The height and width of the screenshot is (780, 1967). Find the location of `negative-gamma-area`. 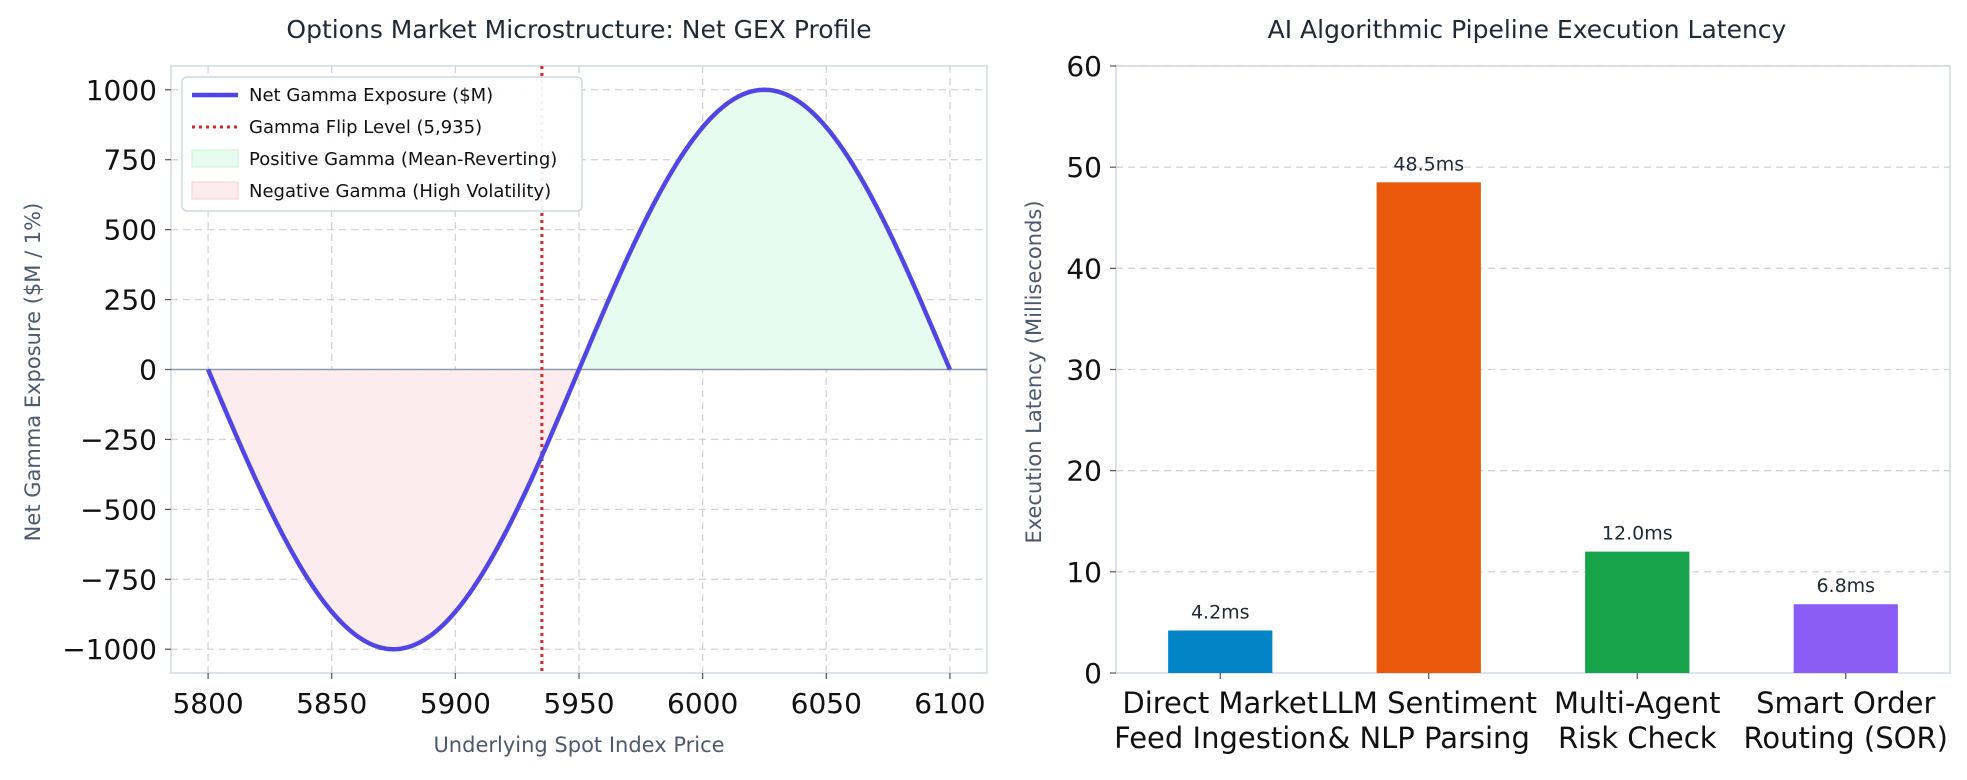

negative-gamma-area is located at coordinates (579, 509).